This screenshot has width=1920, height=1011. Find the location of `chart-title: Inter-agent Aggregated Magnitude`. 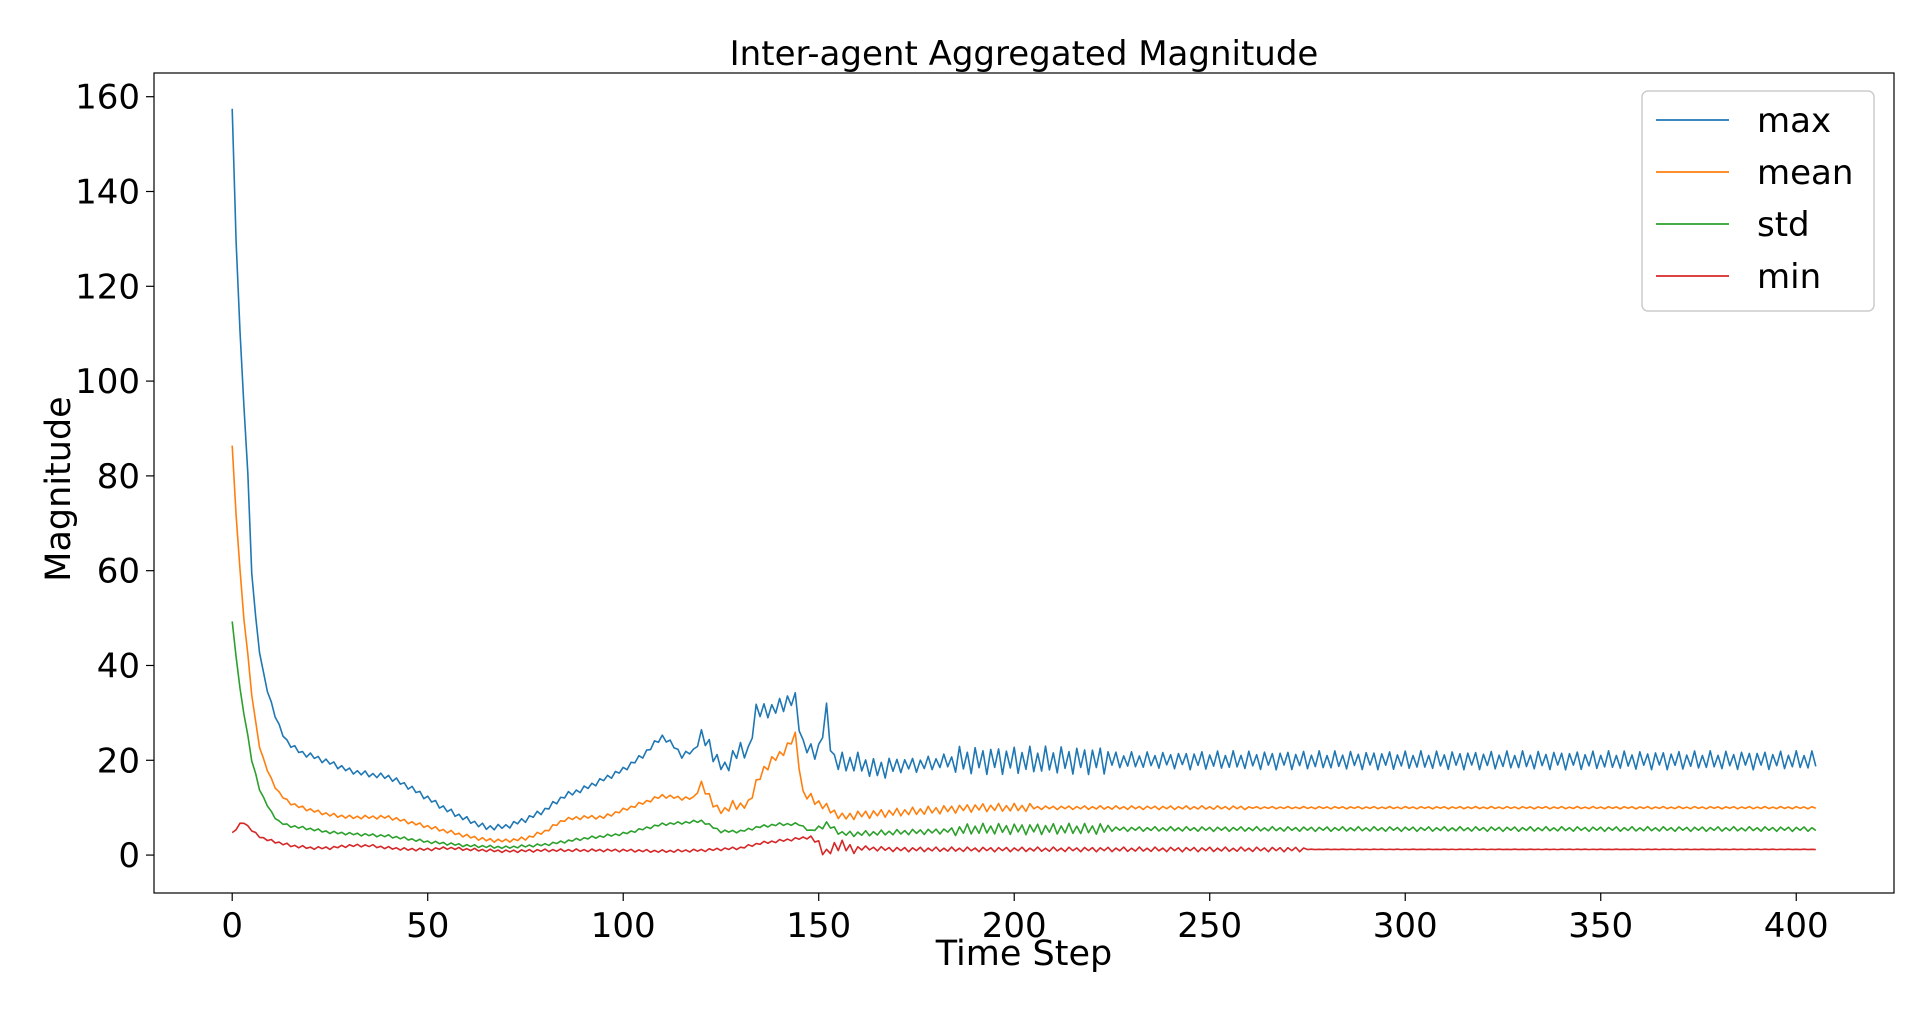

chart-title: Inter-agent Aggregated Magnitude is located at coordinates (1024, 54).